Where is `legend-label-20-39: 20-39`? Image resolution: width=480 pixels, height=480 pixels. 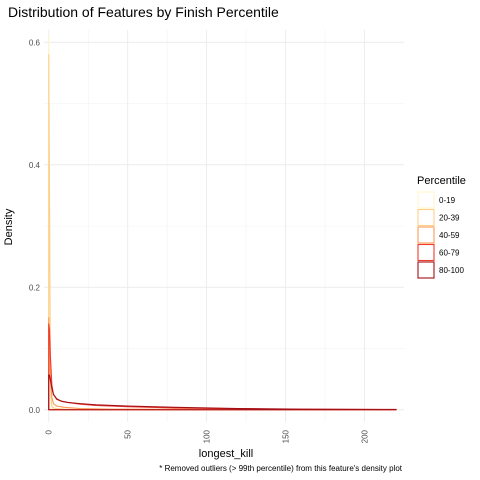
legend-label-20-39: 20-39 is located at coordinates (449, 218).